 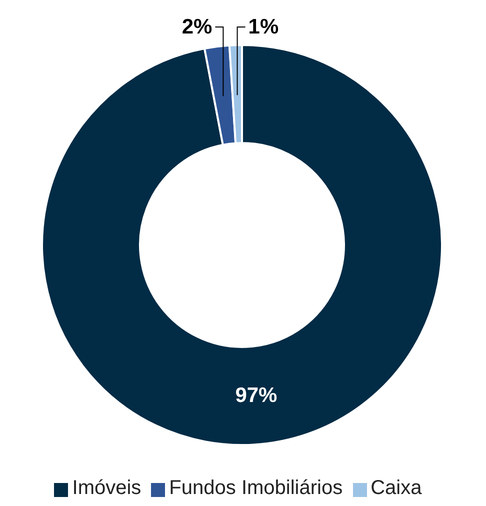 What do you see at coordinates (107, 488) in the screenshot?
I see `legend-label: Imóveis` at bounding box center [107, 488].